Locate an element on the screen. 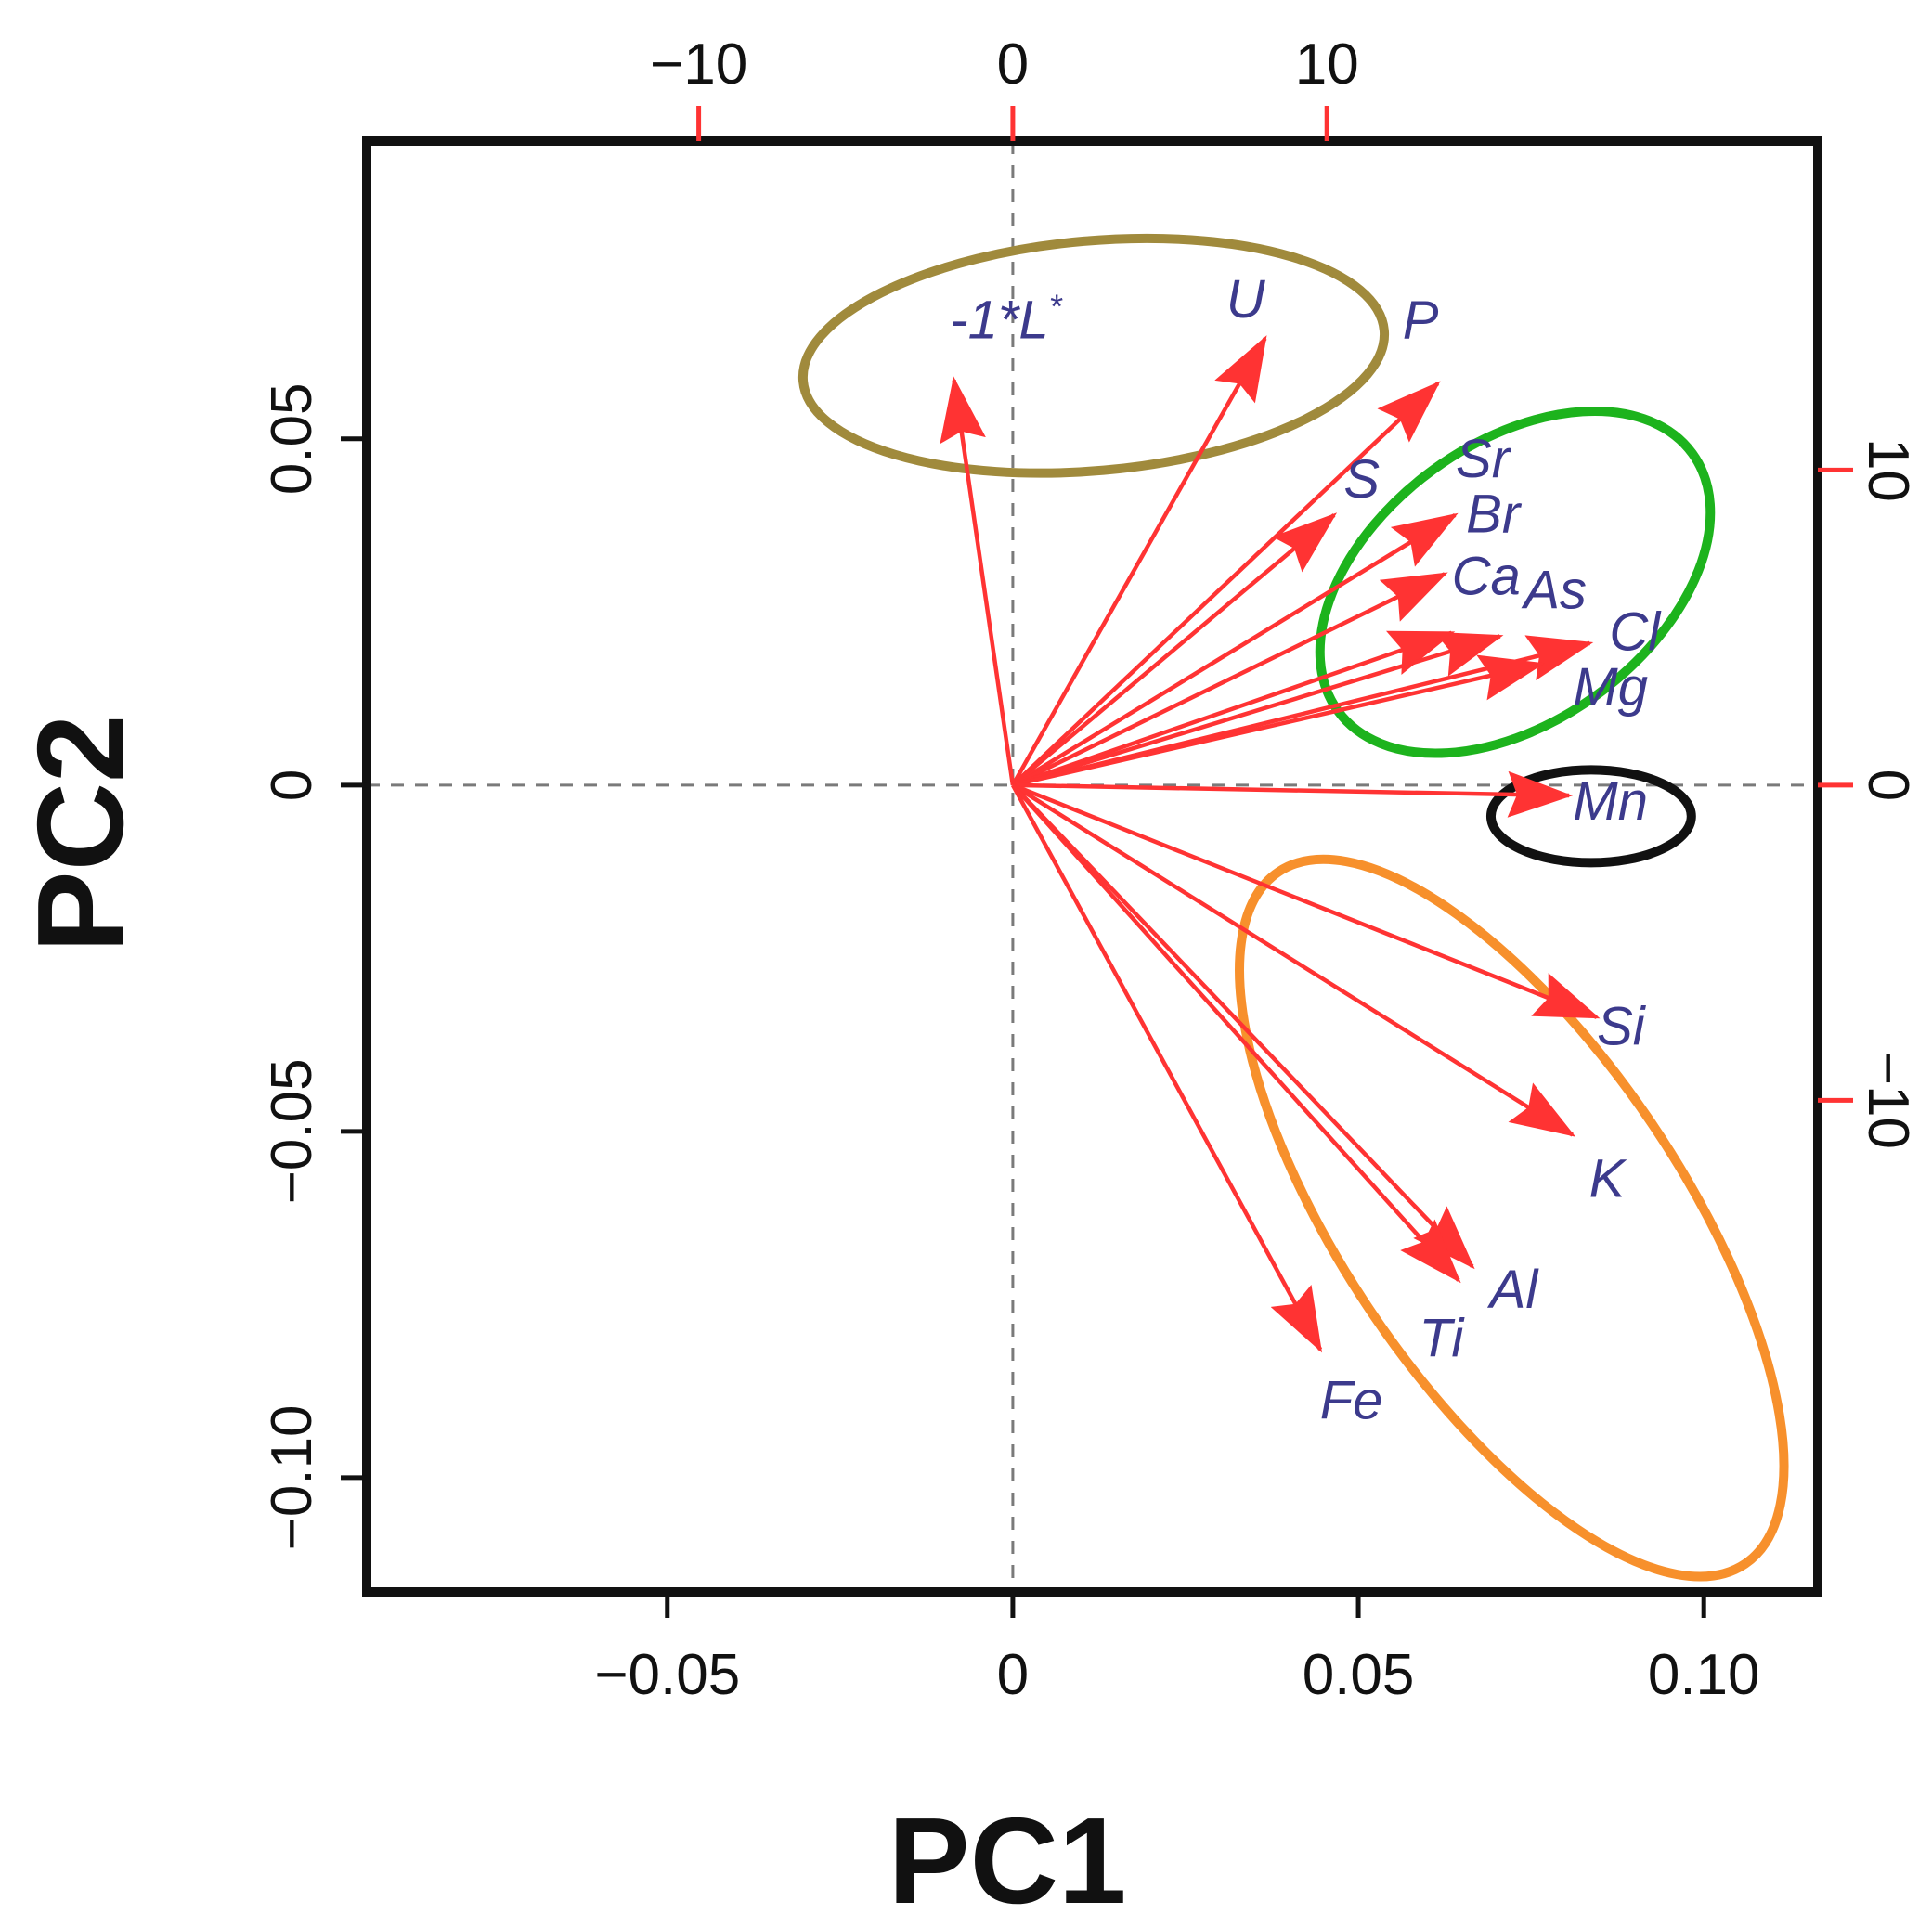  loading-arrow-al is located at coordinates (1243, 1026).